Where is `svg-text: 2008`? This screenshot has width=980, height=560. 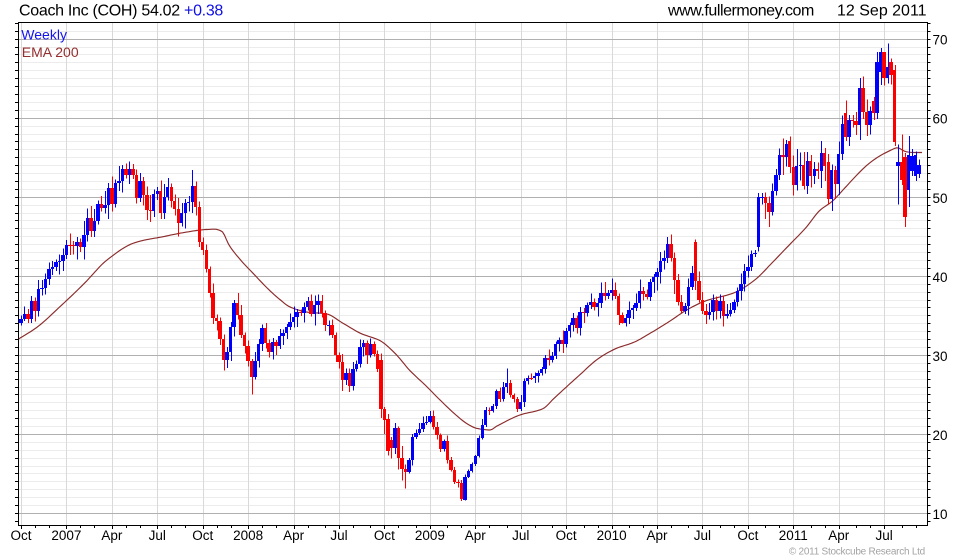
svg-text: 2008 is located at coordinates (248, 535).